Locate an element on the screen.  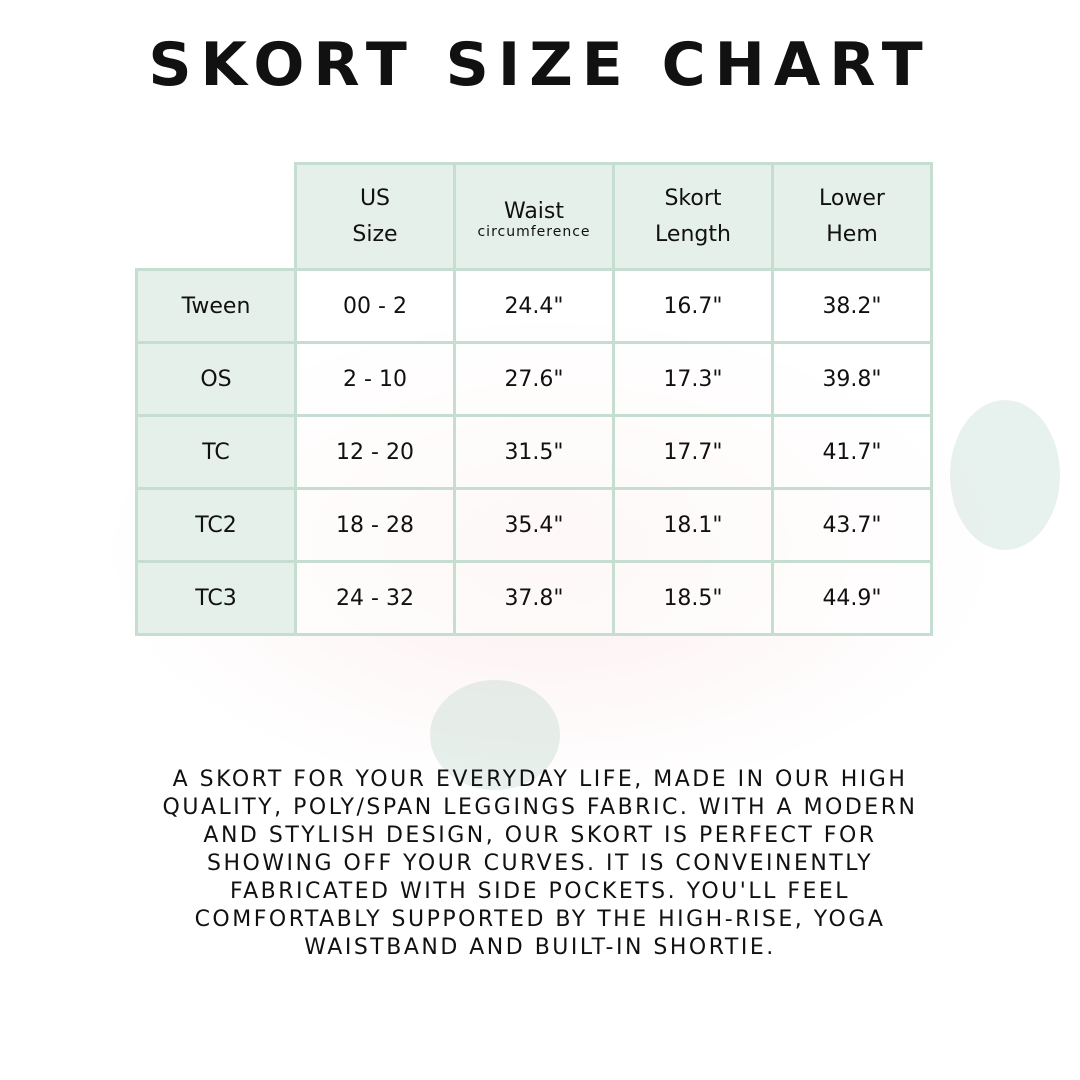
header-lower-hem: Lower Hem is located at coordinates (852, 216).